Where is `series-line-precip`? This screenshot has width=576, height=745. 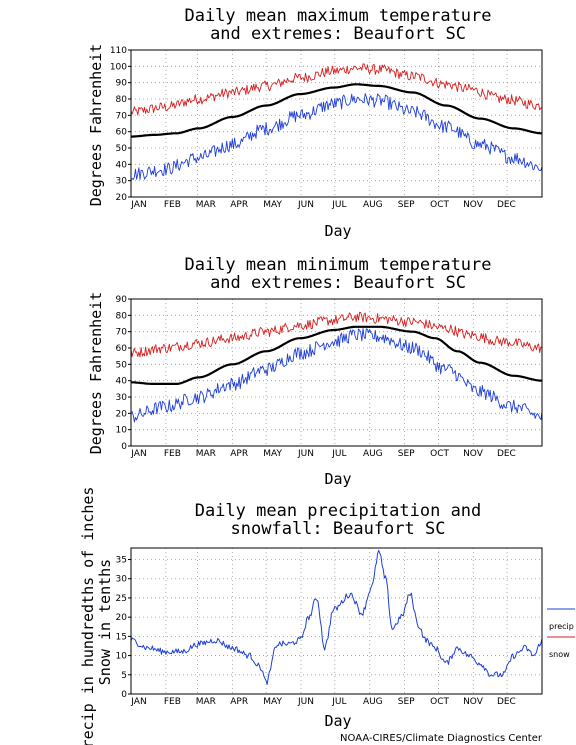 series-line-precip is located at coordinates (336, 617).